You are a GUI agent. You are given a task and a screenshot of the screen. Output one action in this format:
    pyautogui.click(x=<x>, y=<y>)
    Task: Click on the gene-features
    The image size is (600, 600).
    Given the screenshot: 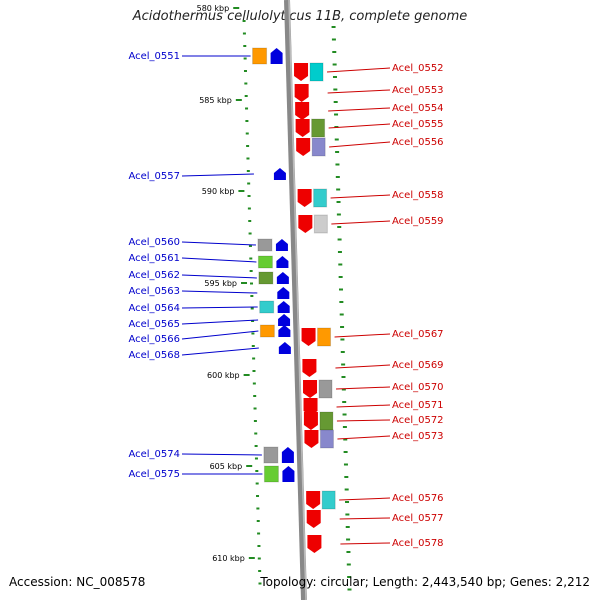 What is the action you would take?
    pyautogui.click(x=294, y=300)
    